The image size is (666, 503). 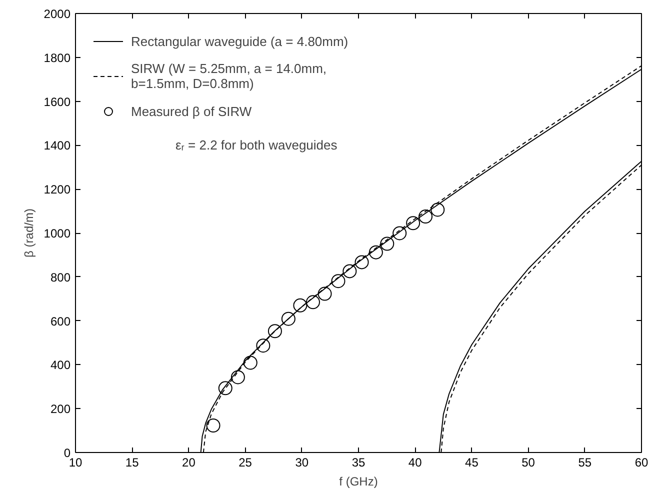 What do you see at coordinates (191, 111) in the screenshot?
I see `legend-label: Measured β of SIRW` at bounding box center [191, 111].